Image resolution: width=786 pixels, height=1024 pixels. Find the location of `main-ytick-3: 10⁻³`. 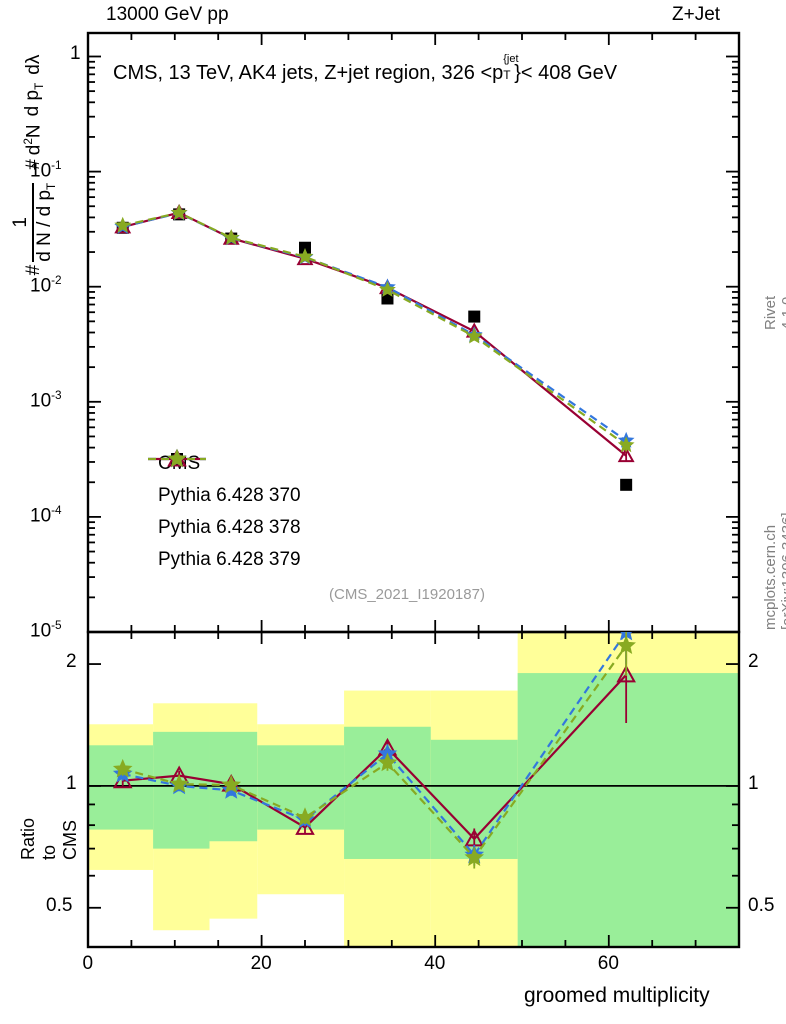

main-ytick-3: 10⁻³ is located at coordinates (46, 400).